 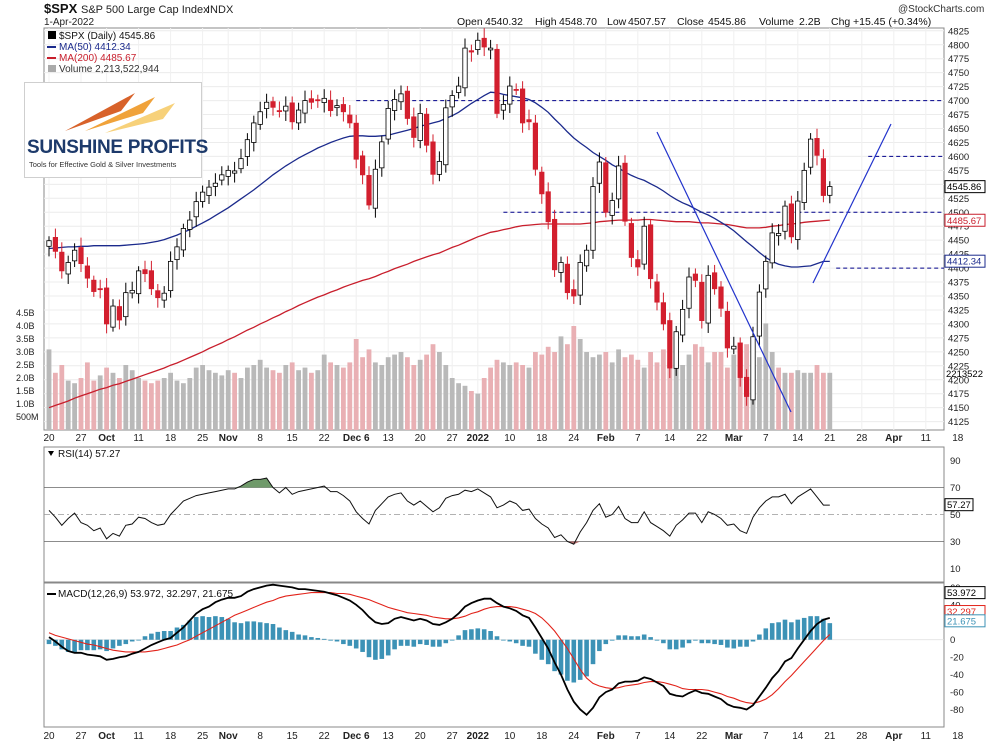 What do you see at coordinates (690, 22) in the screenshot?
I see `close-label: Close` at bounding box center [690, 22].